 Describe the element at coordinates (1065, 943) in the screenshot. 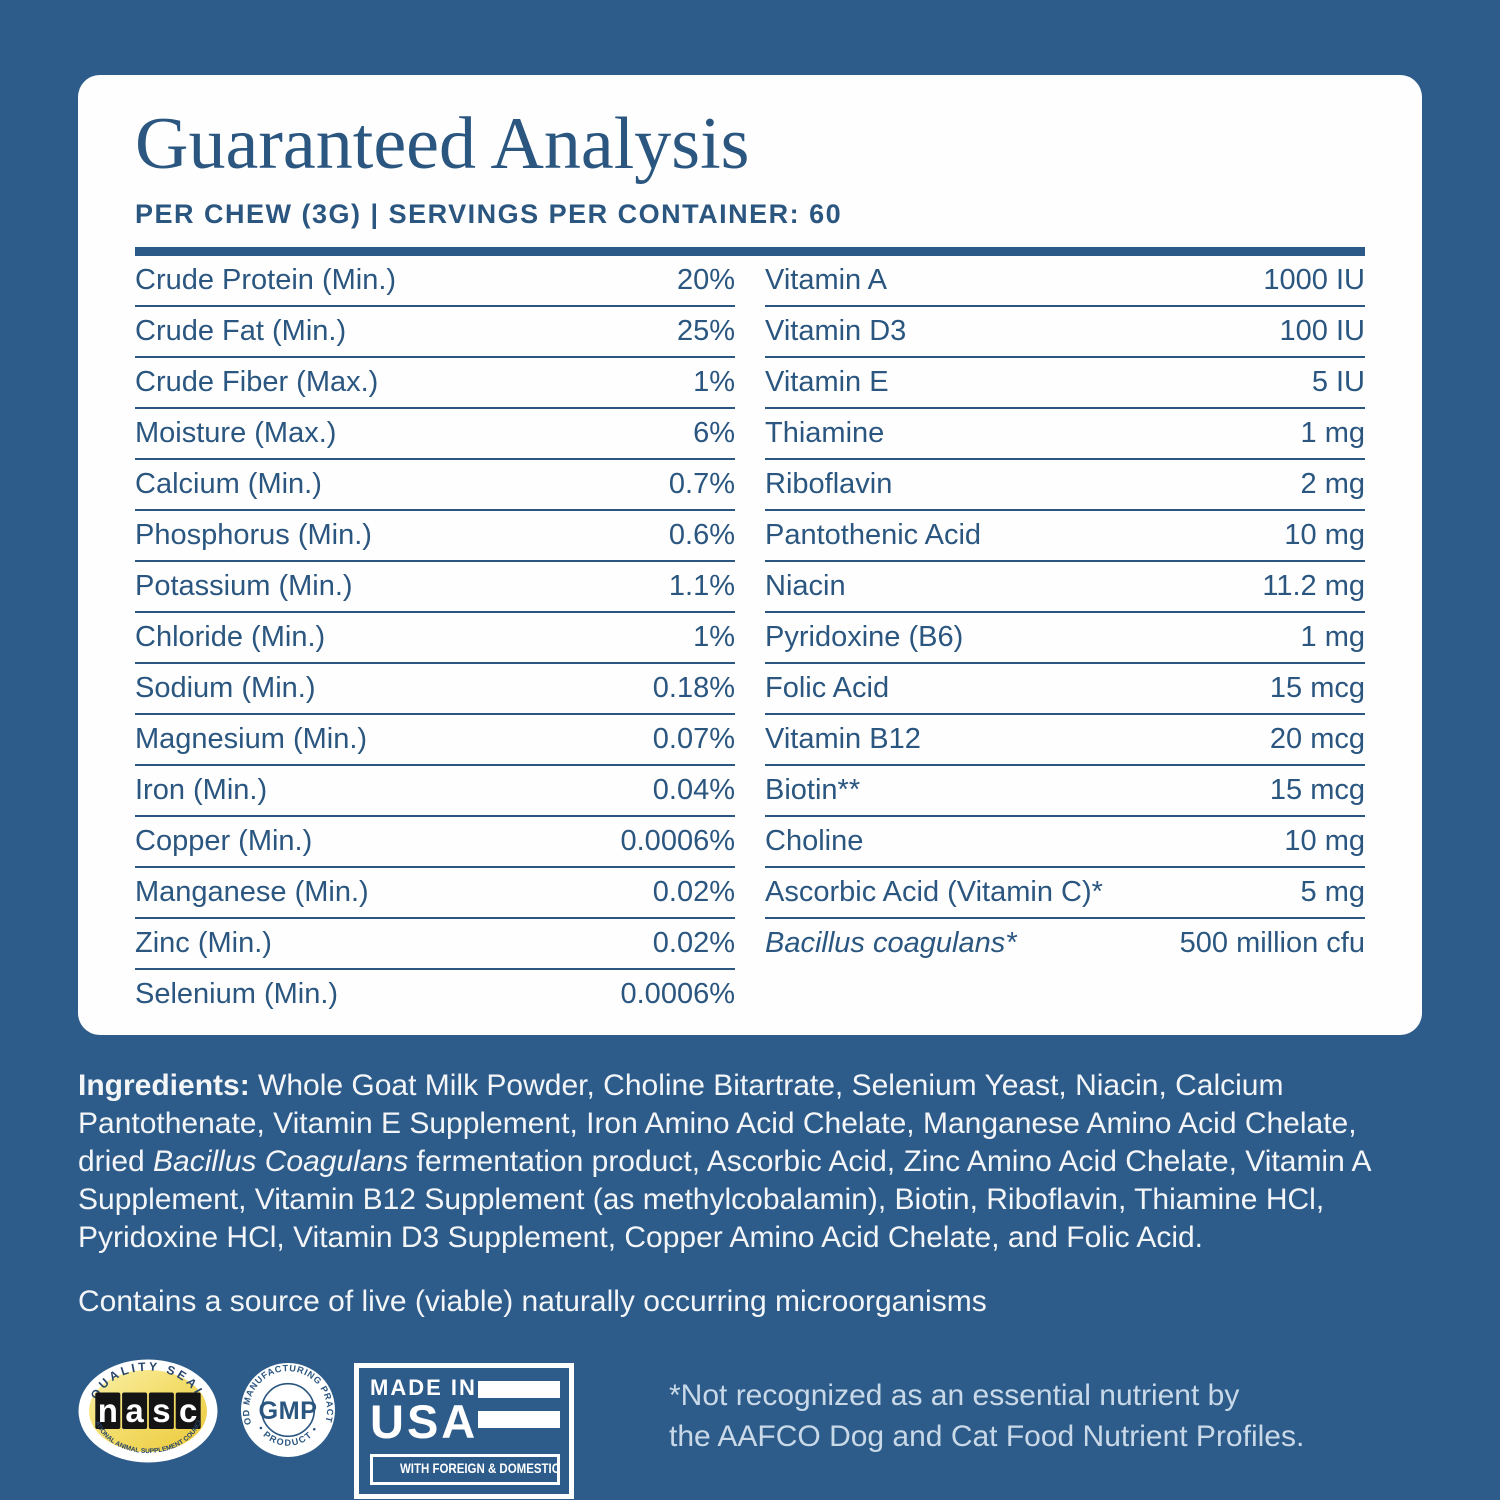

I see `analysis-row: Bacillus coagulans* 500 million cfu` at that location.